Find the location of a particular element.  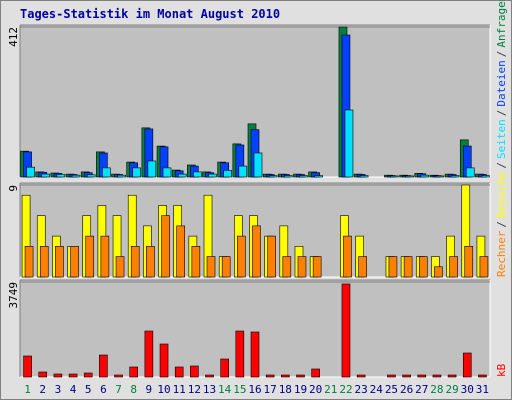

chart-title: Tages-Statistik im Monat August 2010 is located at coordinates (150, 14).